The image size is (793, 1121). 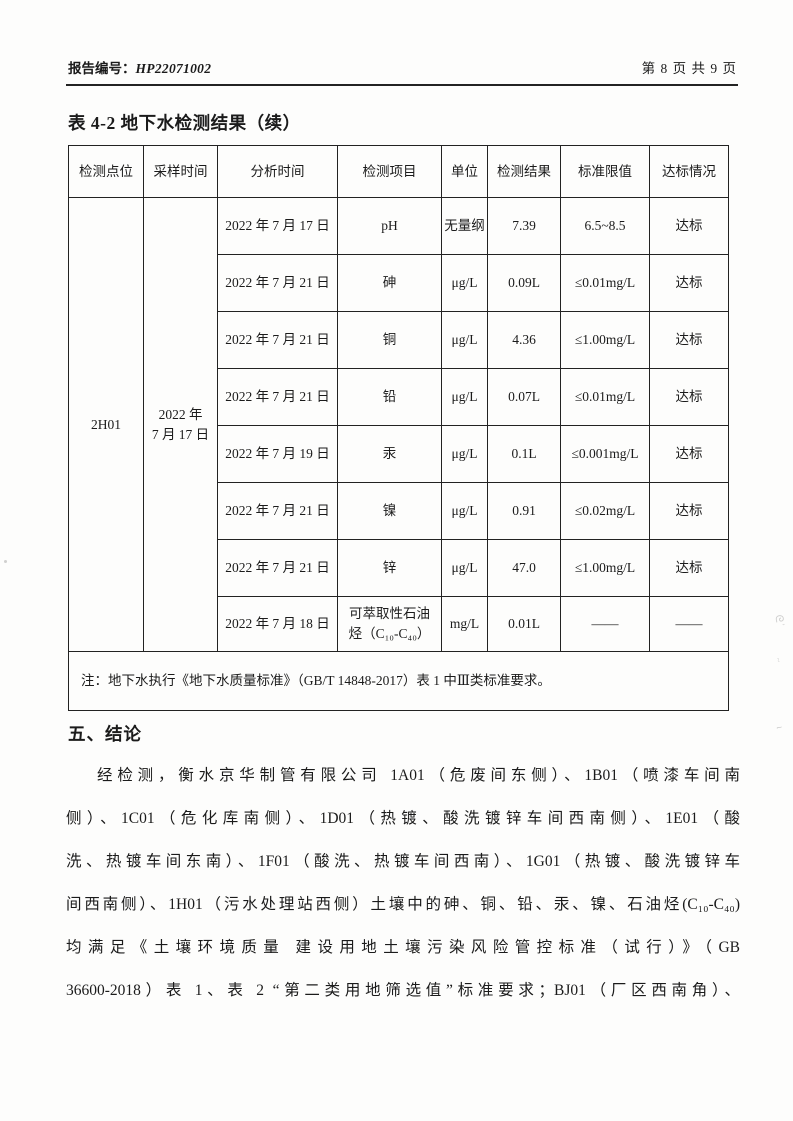 What do you see at coordinates (277, 454) in the screenshot?
I see `cell-analysis-date: 2022 年 7 月 19 日` at bounding box center [277, 454].